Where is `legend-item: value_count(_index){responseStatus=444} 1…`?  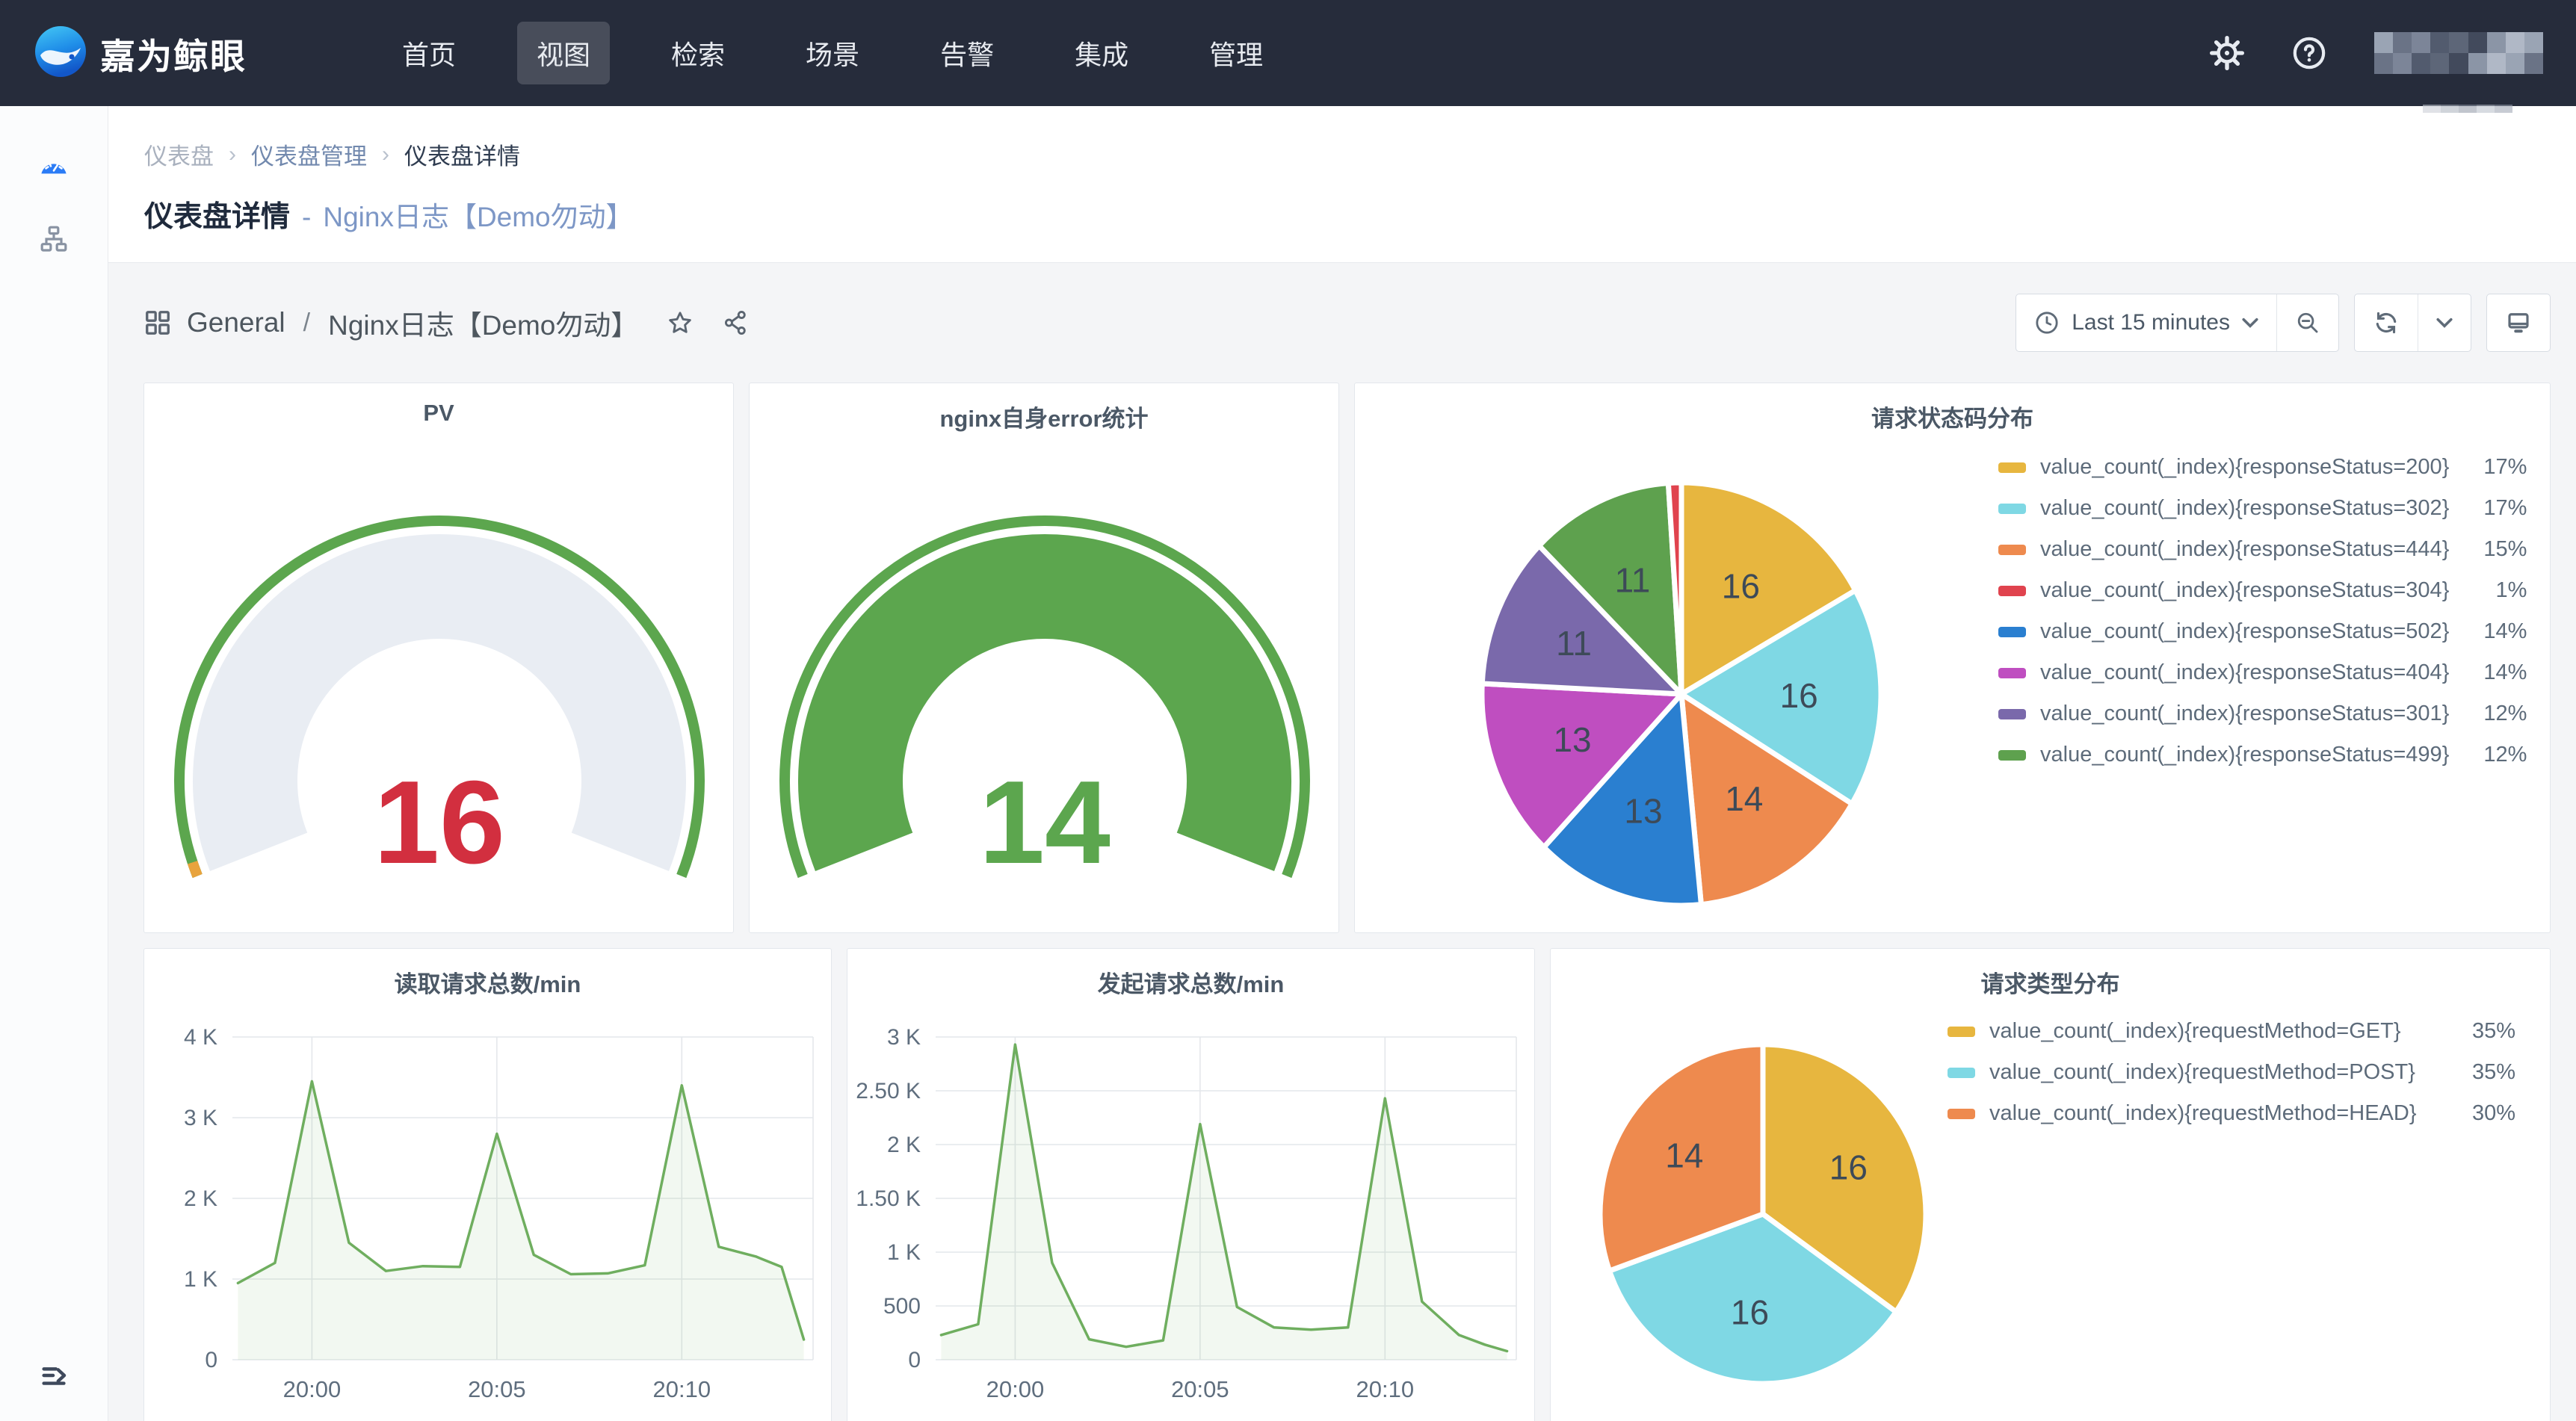 legend-item: value_count(_index){responseStatus=444} 1… is located at coordinates (2262, 550).